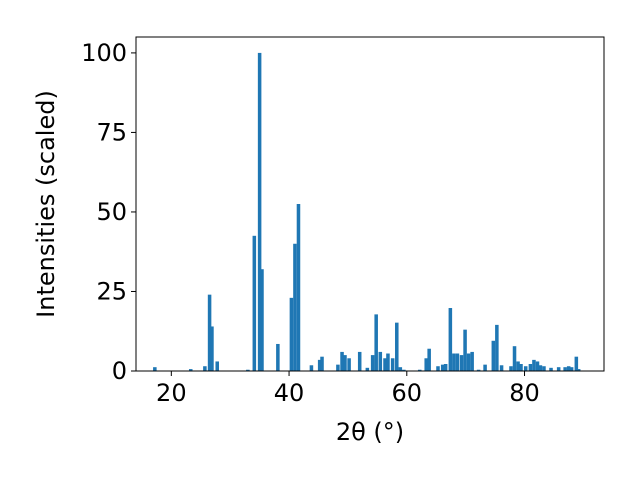 The height and width of the screenshot is (480, 640). Describe the element at coordinates (348, 389) in the screenshot. I see `x-axis-ticks: 20 40 60 80` at that location.